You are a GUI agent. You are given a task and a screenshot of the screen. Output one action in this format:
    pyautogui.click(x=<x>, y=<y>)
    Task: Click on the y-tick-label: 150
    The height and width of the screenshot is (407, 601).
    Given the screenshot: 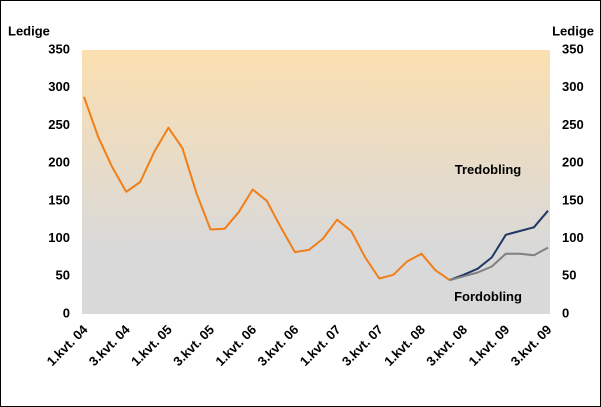 What is the action you would take?
    pyautogui.click(x=59, y=199)
    